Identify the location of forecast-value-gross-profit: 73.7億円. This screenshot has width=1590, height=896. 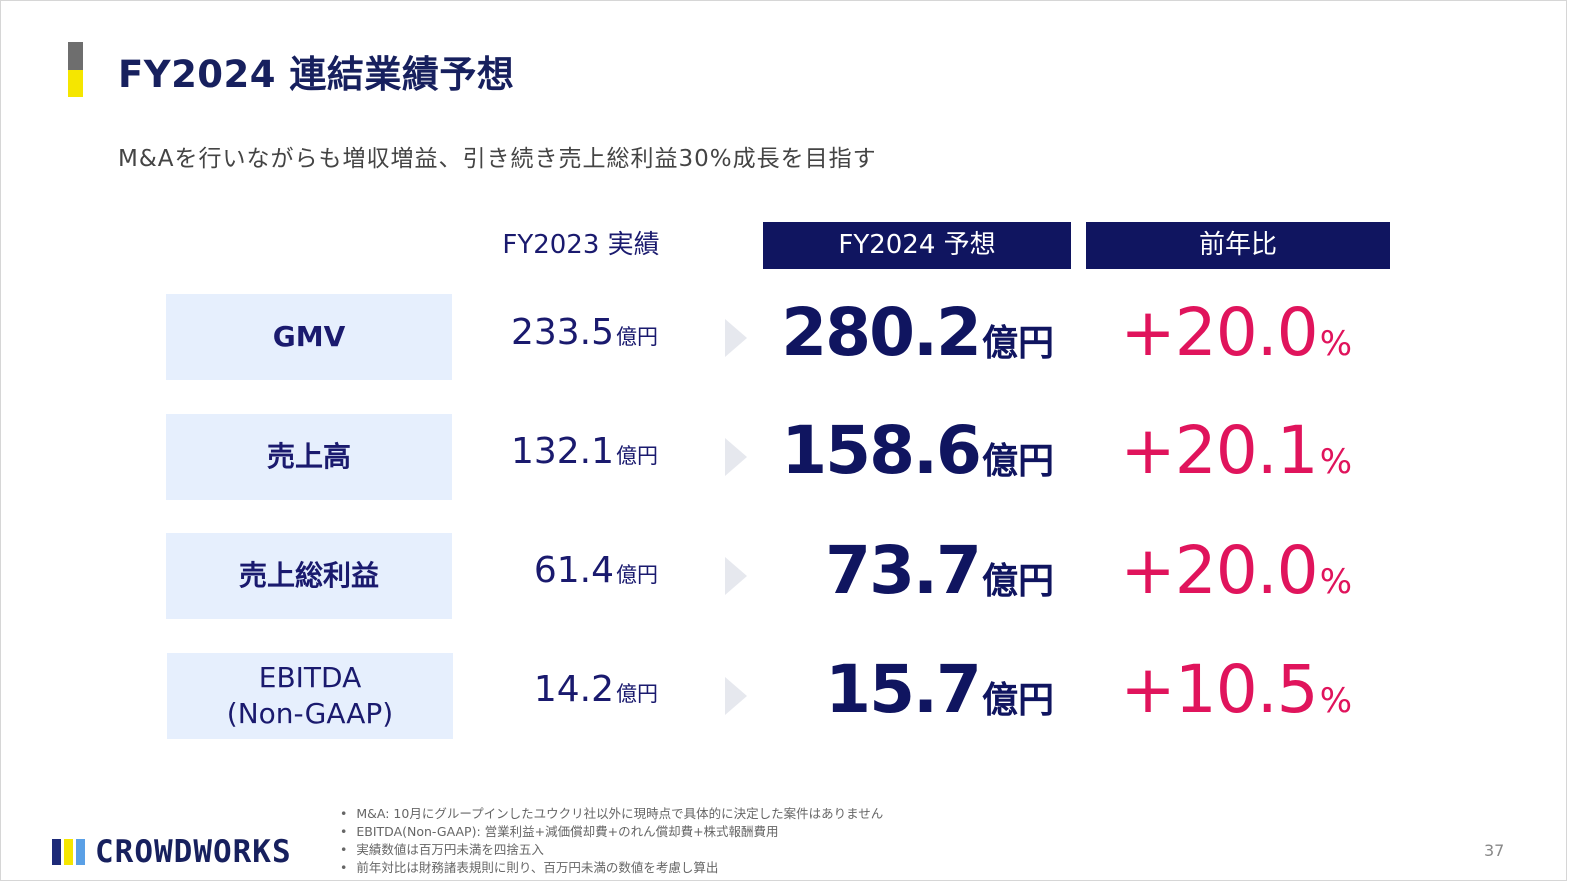
(907, 570).